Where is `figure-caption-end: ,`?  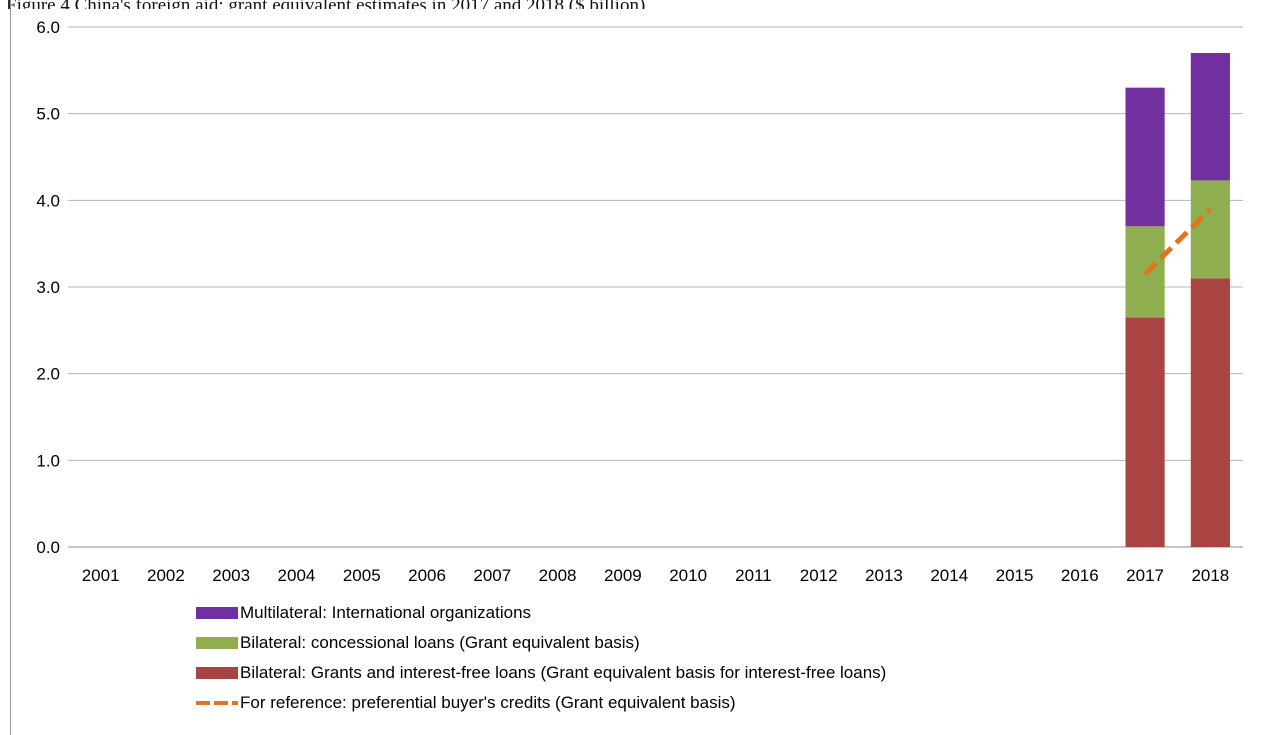
figure-caption-end: , is located at coordinates (1252, 4).